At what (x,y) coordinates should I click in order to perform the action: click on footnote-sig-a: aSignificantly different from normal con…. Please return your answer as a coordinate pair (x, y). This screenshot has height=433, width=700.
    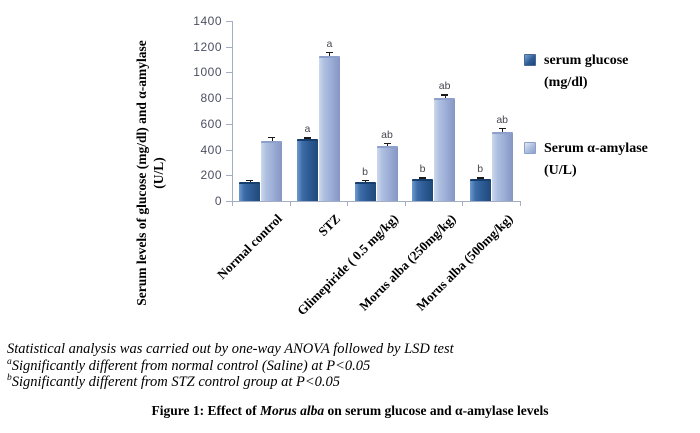
    Looking at the image, I should click on (230, 365).